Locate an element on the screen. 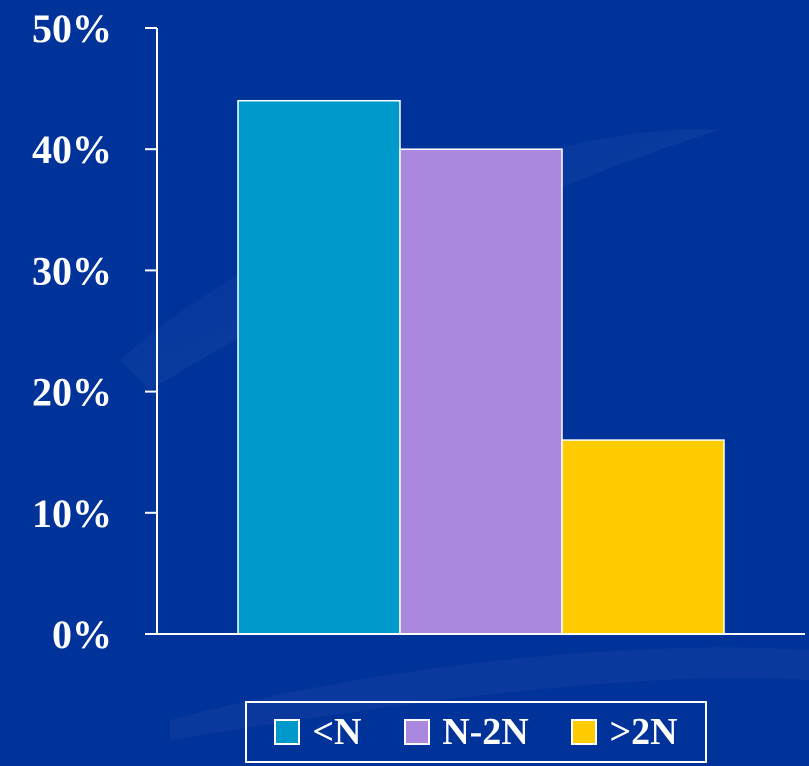 Image resolution: width=809 pixels, height=766 pixels. legend-item: >2N is located at coordinates (624, 732).